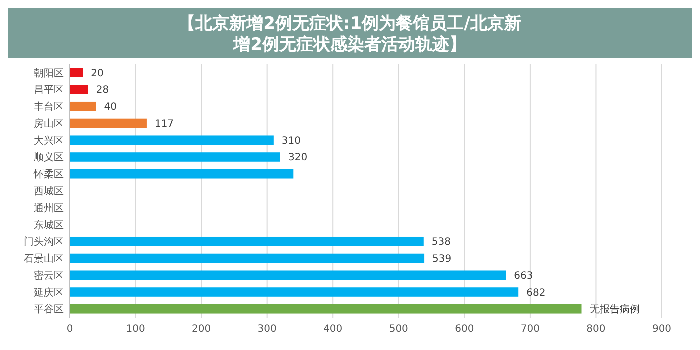 The height and width of the screenshot is (350, 700). Describe the element at coordinates (44, 242) in the screenshot. I see `y-tick-label: 门头沟区` at that location.